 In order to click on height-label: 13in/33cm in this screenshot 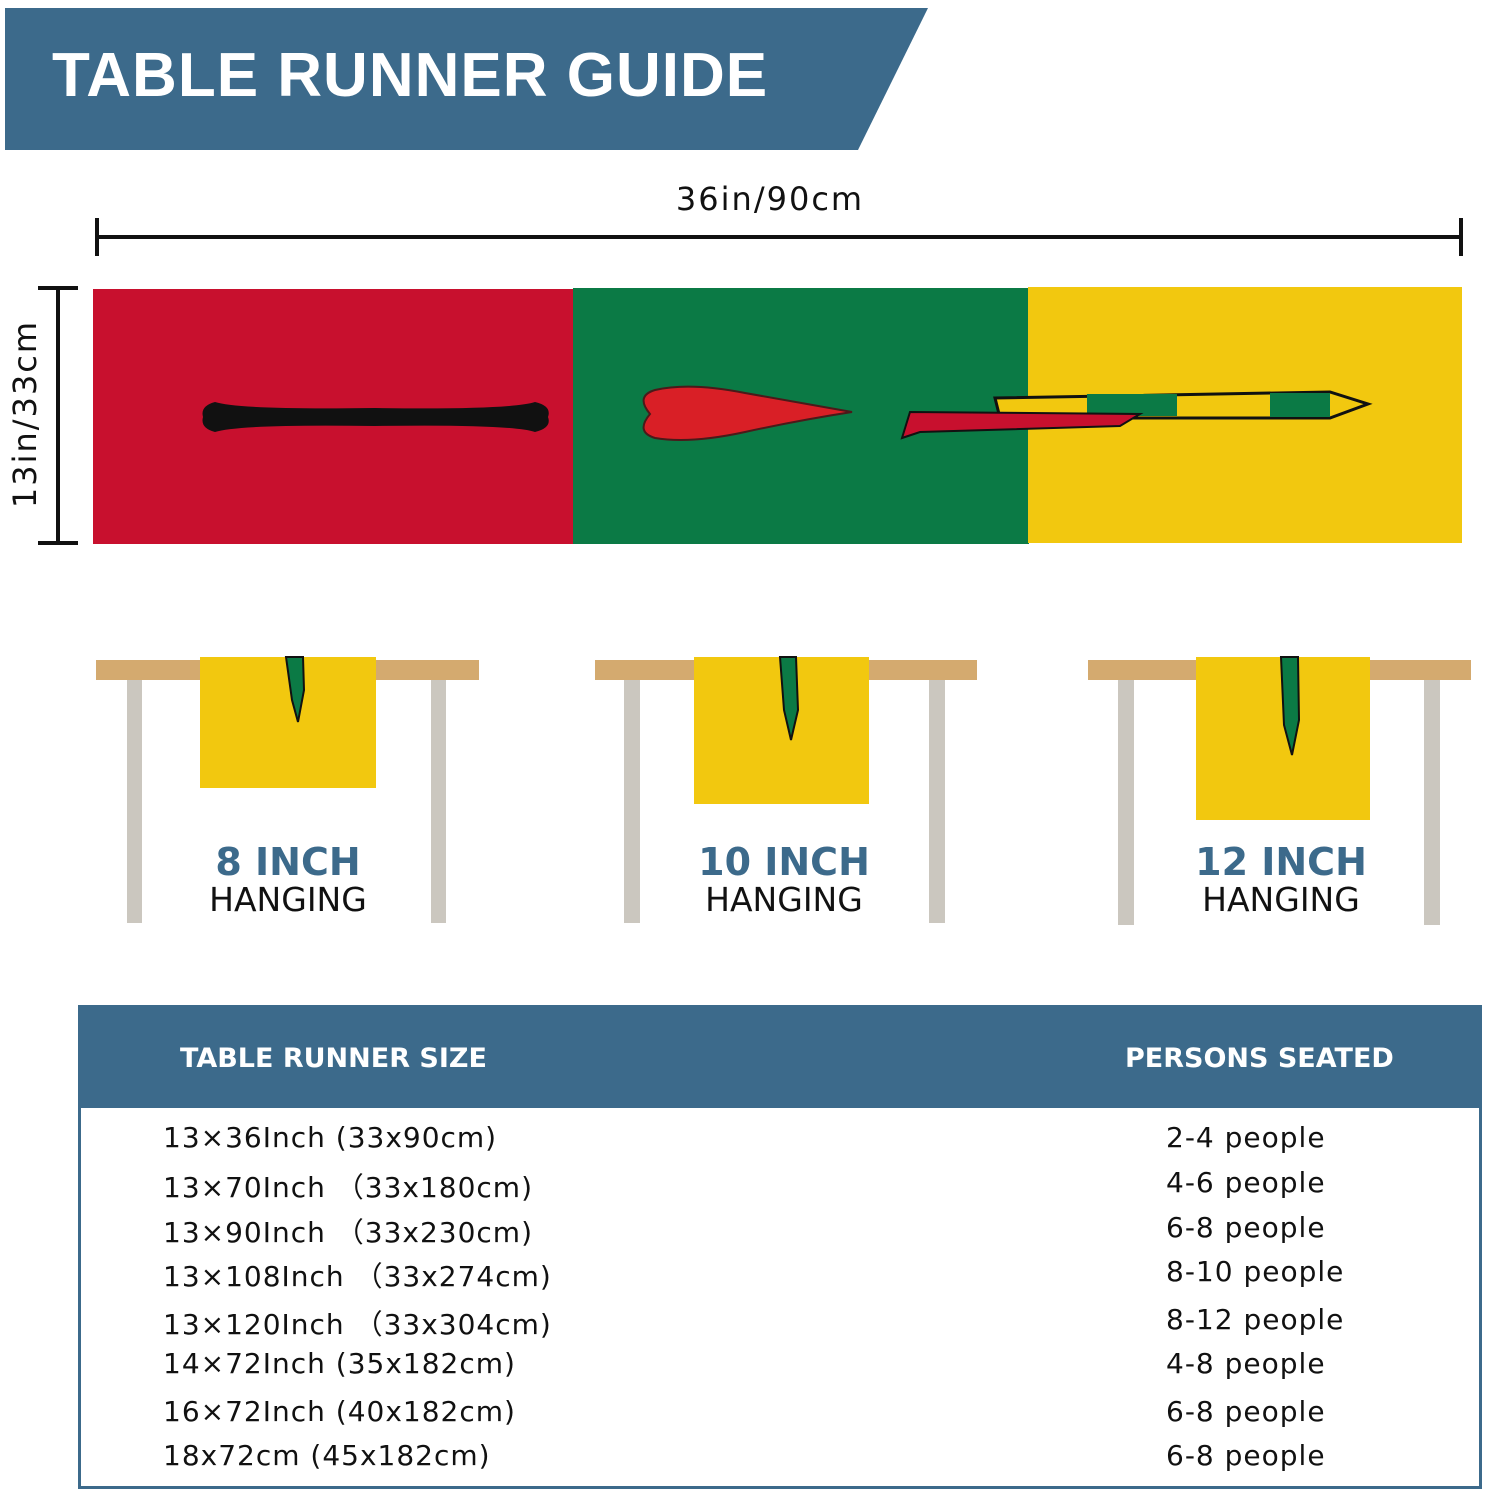, I will do `click(25, 414)`.